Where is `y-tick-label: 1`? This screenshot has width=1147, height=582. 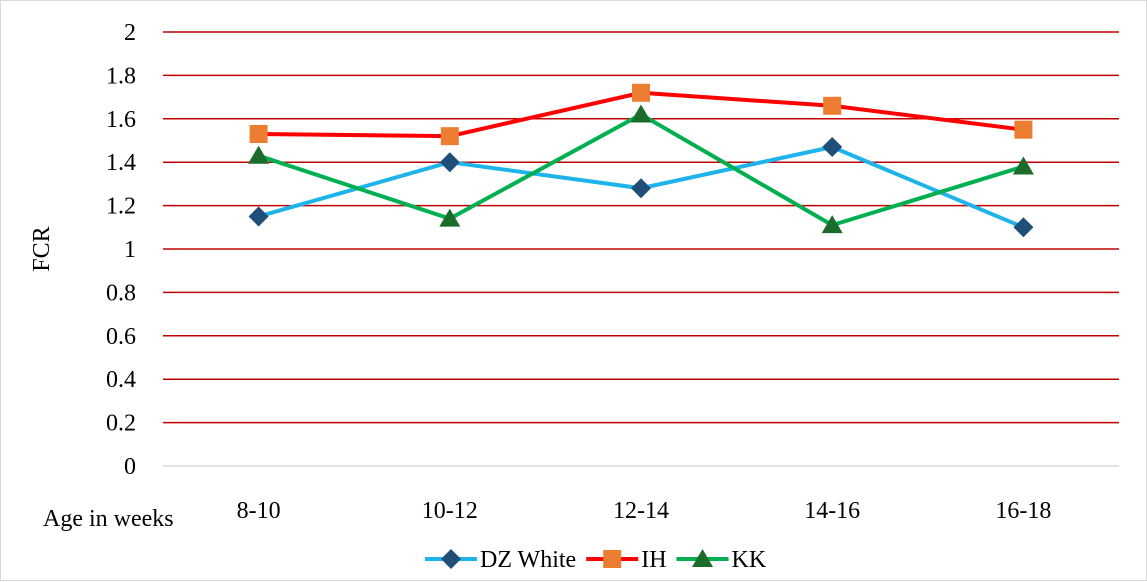
y-tick-label: 1 is located at coordinates (130, 250).